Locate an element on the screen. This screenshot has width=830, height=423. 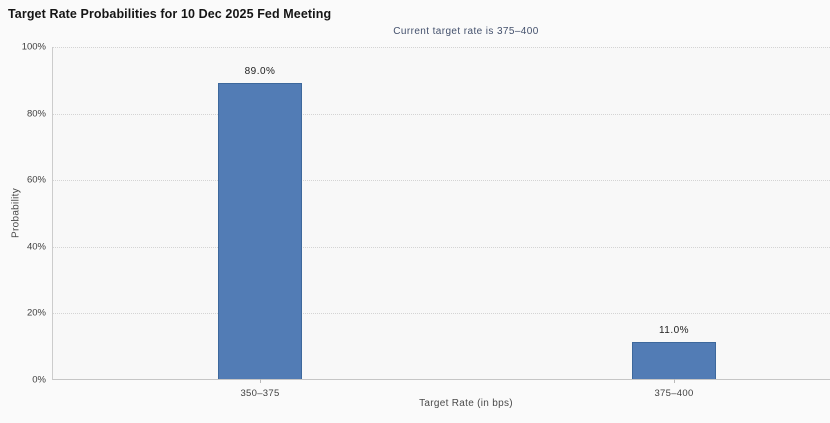
chart-subtitle: Current target rate is 375–400 is located at coordinates (466, 31).